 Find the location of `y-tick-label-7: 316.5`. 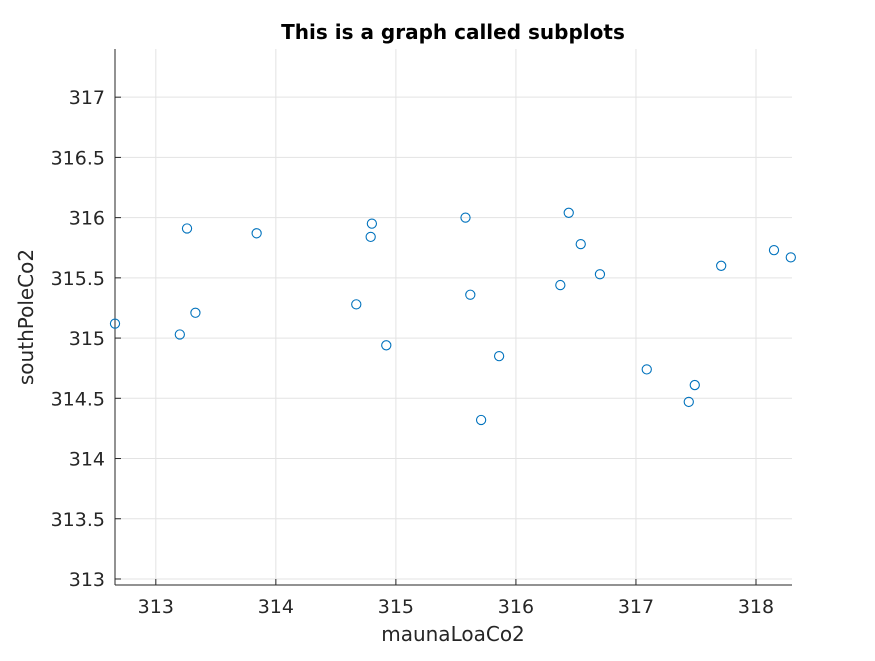

y-tick-label-7: 316.5 is located at coordinates (78, 158).